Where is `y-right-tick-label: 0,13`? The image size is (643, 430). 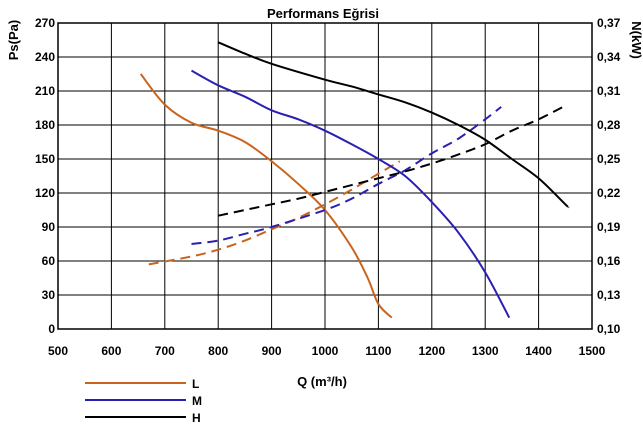
y-right-tick-label: 0,13 is located at coordinates (609, 295).